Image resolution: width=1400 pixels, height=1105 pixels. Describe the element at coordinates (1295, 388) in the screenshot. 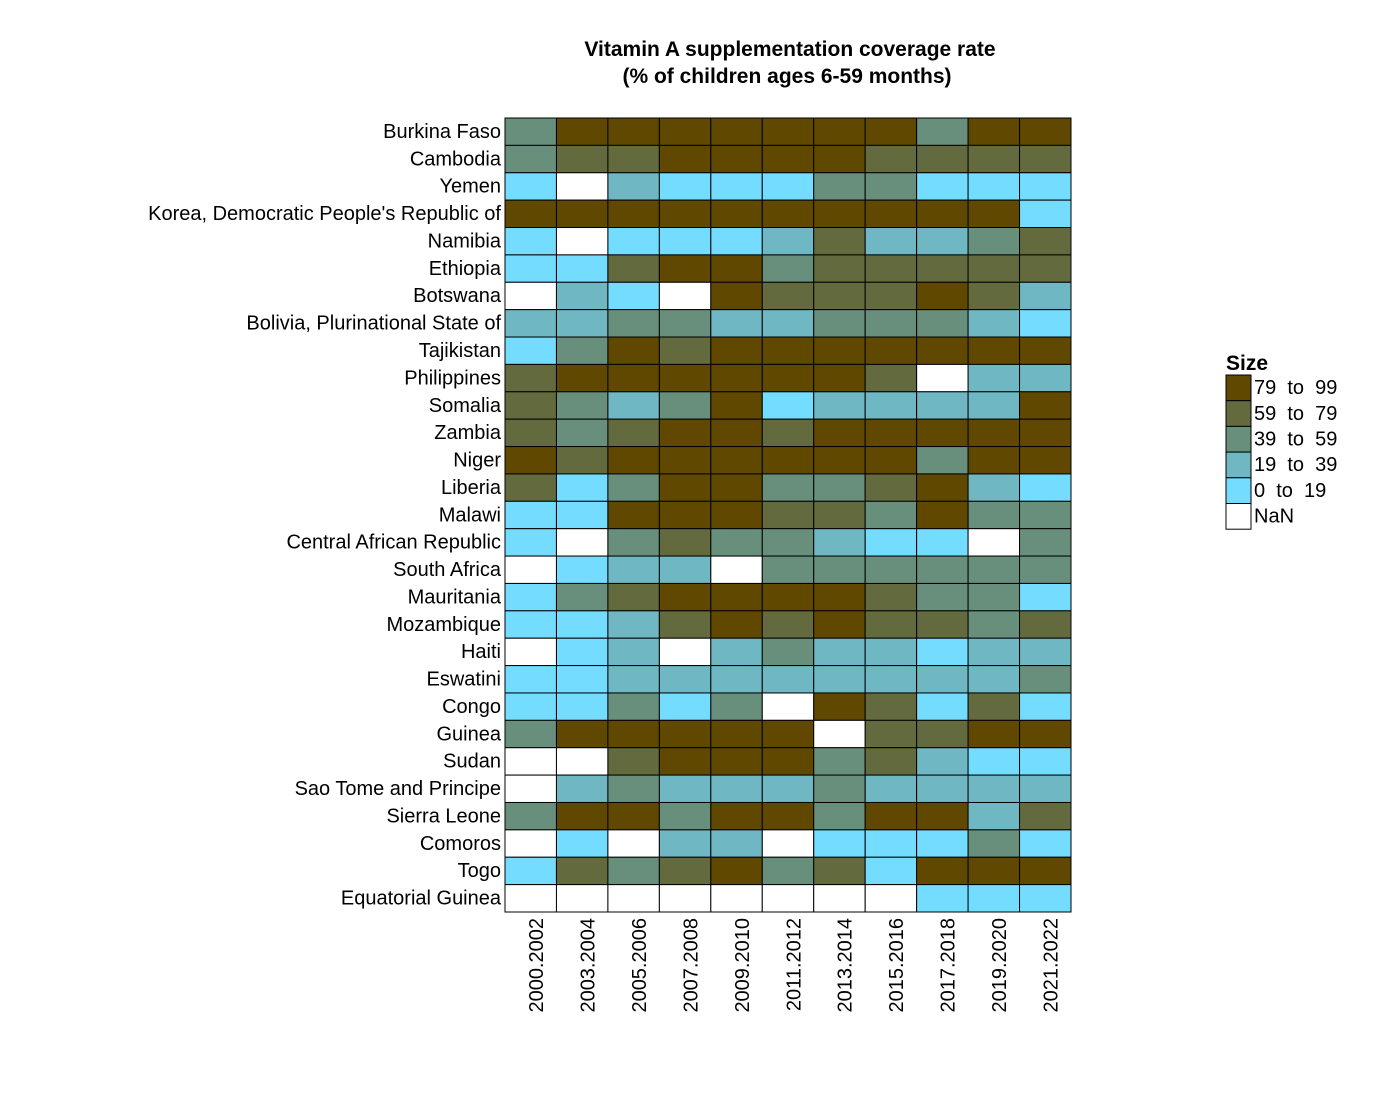

I see `legend-label: 79 to 99` at that location.